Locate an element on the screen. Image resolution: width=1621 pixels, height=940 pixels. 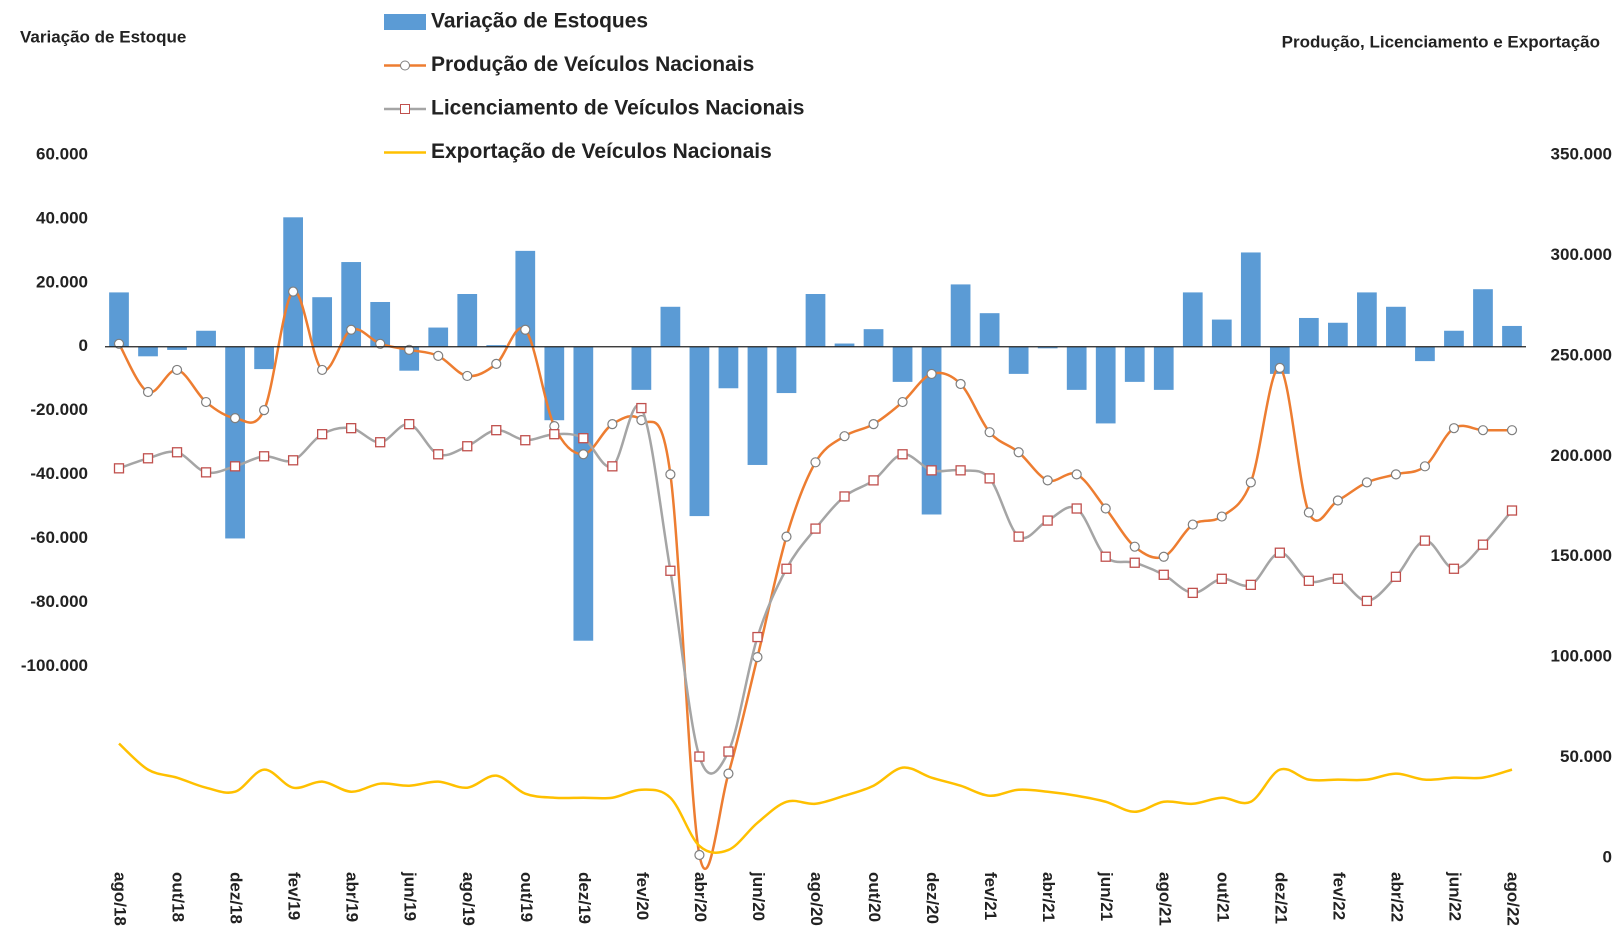
x-tick-label: fev/21 is located at coordinates (990, 896).